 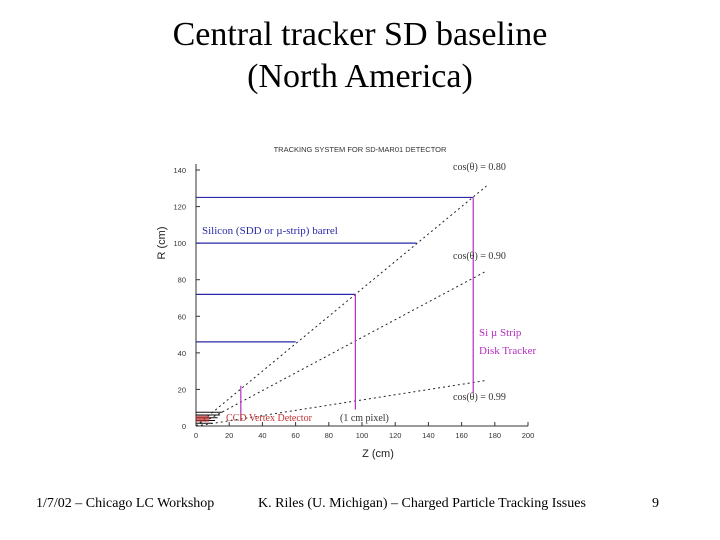 What do you see at coordinates (262, 435) in the screenshot?
I see `x-tick-label: 40` at bounding box center [262, 435].